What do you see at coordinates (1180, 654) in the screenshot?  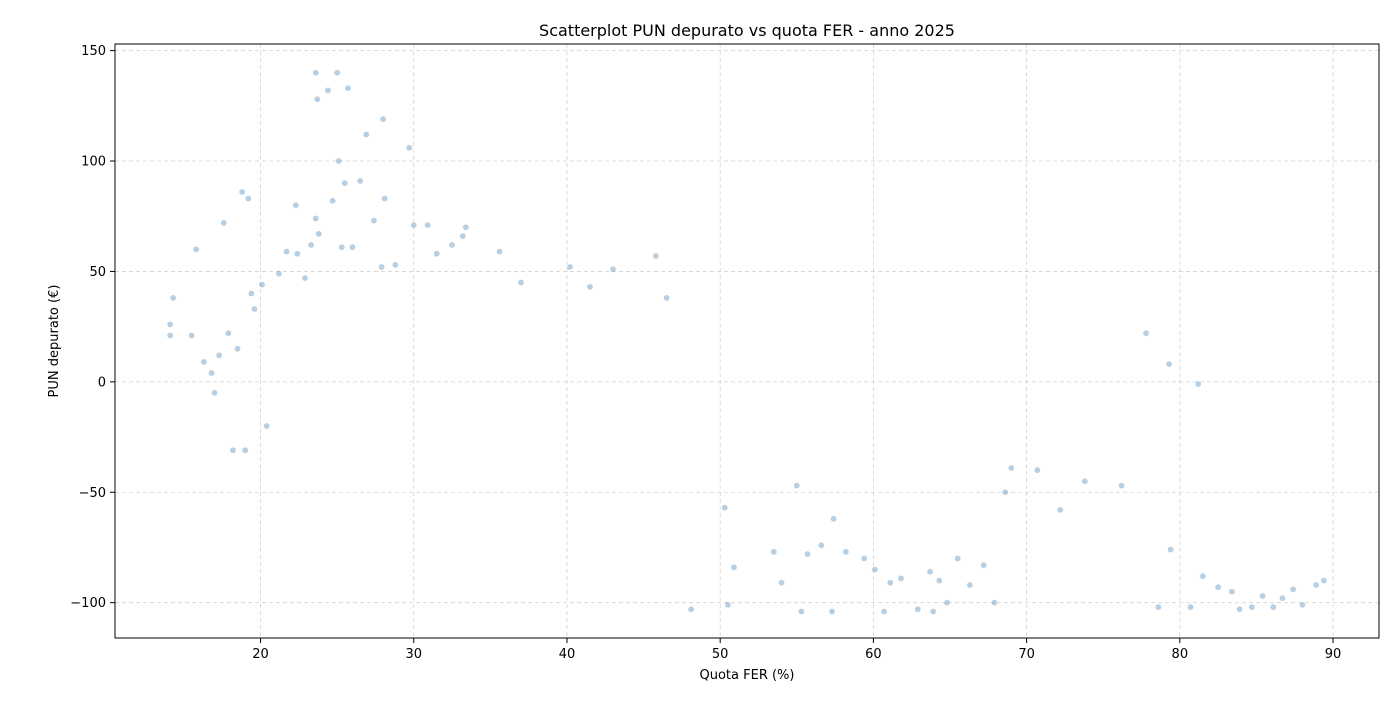 I see `x-tick-label: 80` at bounding box center [1180, 654].